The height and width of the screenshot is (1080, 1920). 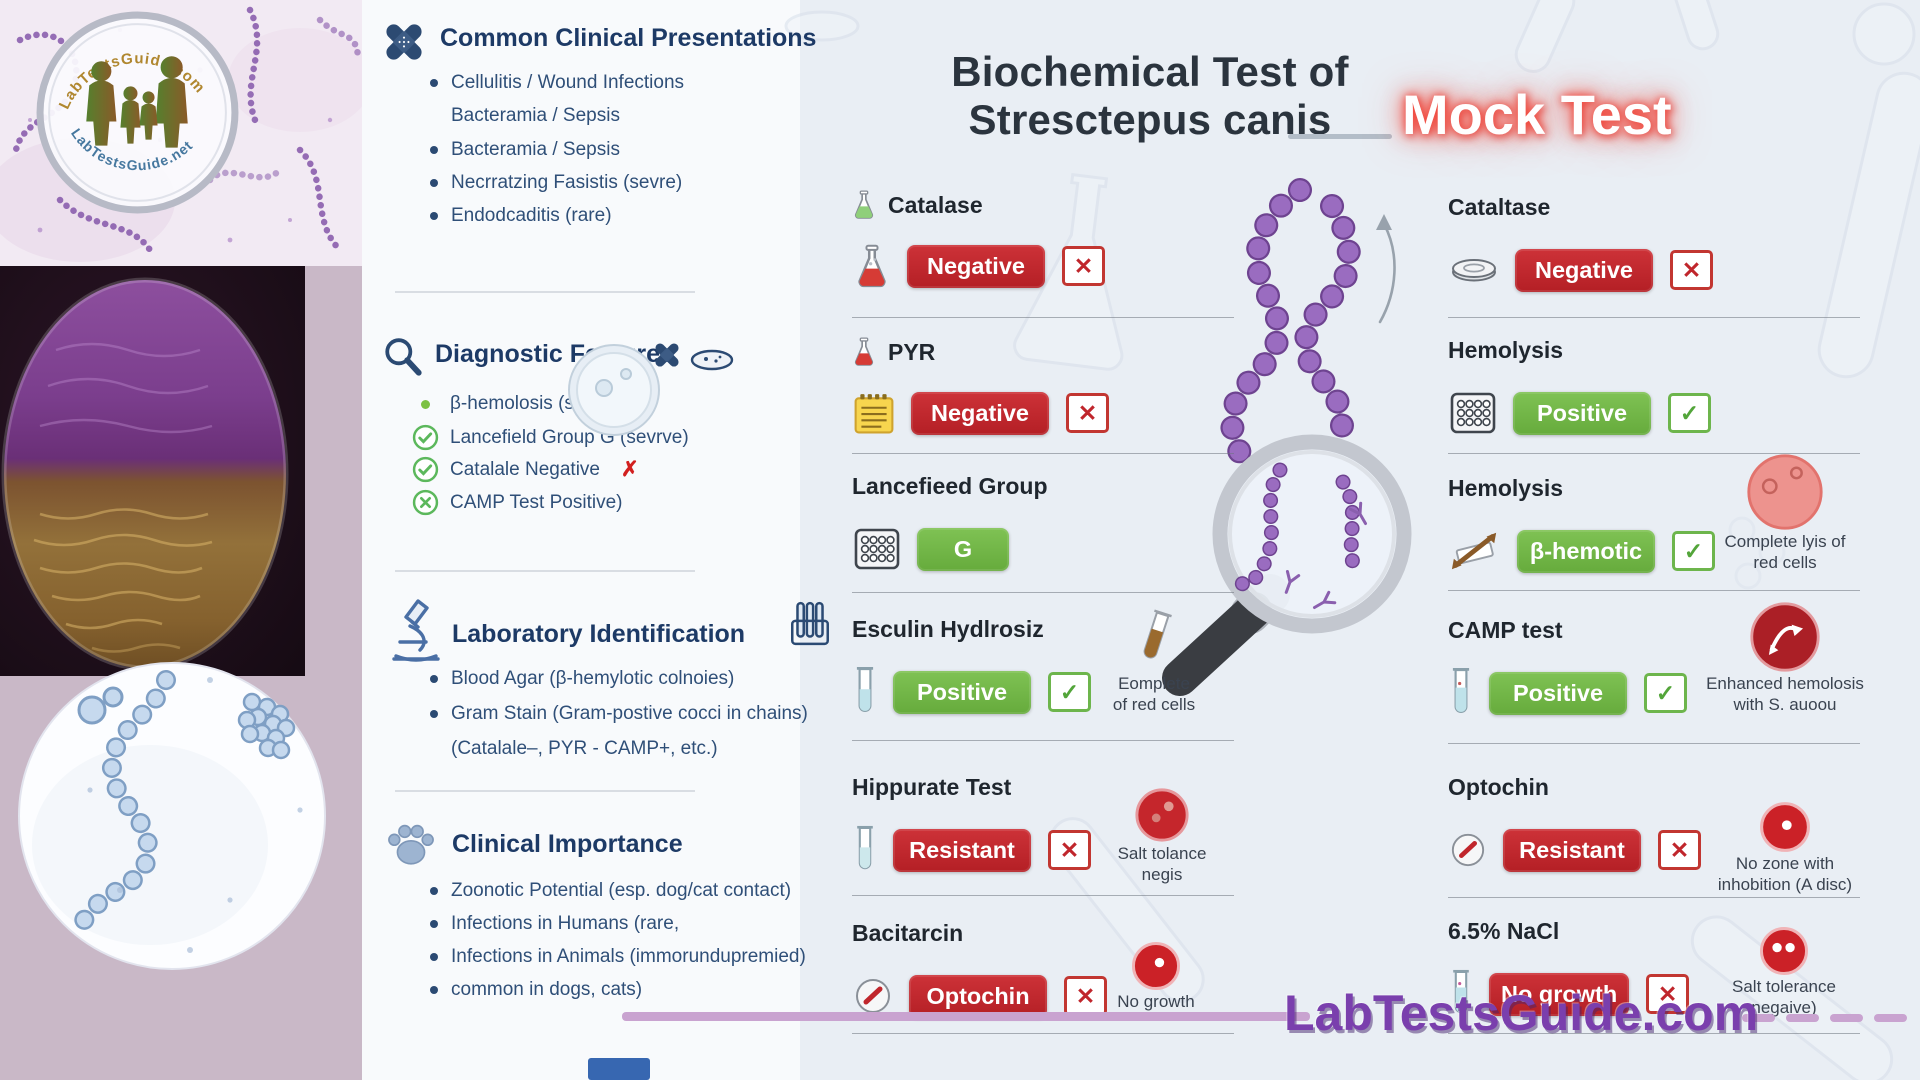 What do you see at coordinates (599, 634) in the screenshot?
I see `section-title-laboratory: Laboratory Identification` at bounding box center [599, 634].